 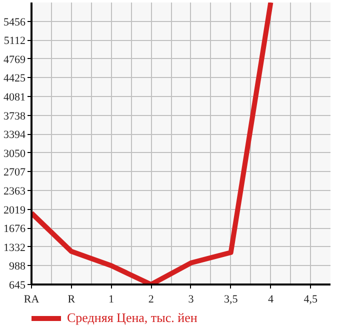 I want to click on y-tick-label: 988, so click(x=17, y=266).